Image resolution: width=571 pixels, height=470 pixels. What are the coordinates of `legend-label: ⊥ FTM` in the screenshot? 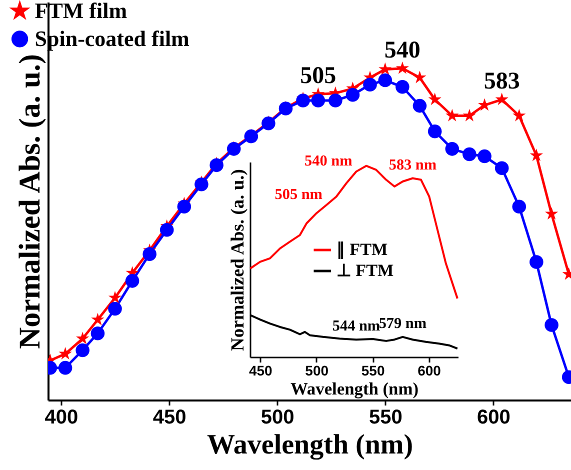 It's located at (365, 270).